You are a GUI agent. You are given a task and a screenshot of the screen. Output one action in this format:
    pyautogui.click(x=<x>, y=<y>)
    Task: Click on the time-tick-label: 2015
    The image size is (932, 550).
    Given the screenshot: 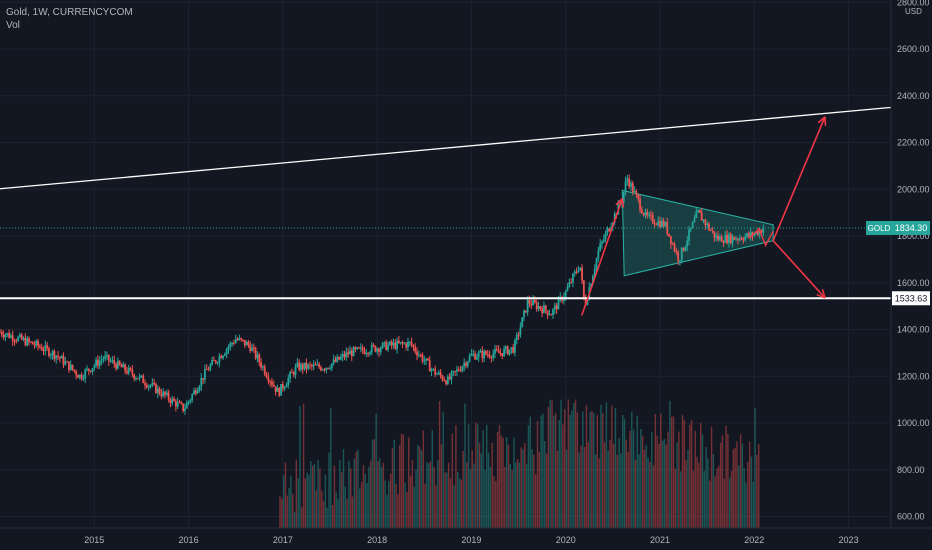 What is the action you would take?
    pyautogui.click(x=94, y=540)
    